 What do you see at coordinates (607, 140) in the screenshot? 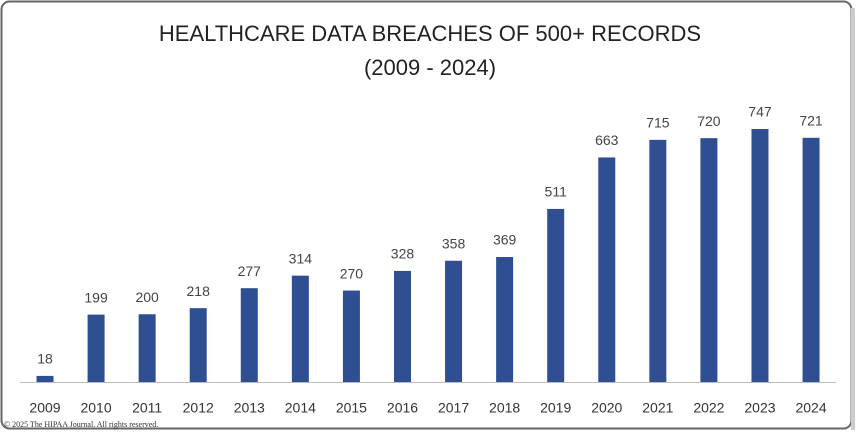
I see `value-label: 663` at bounding box center [607, 140].